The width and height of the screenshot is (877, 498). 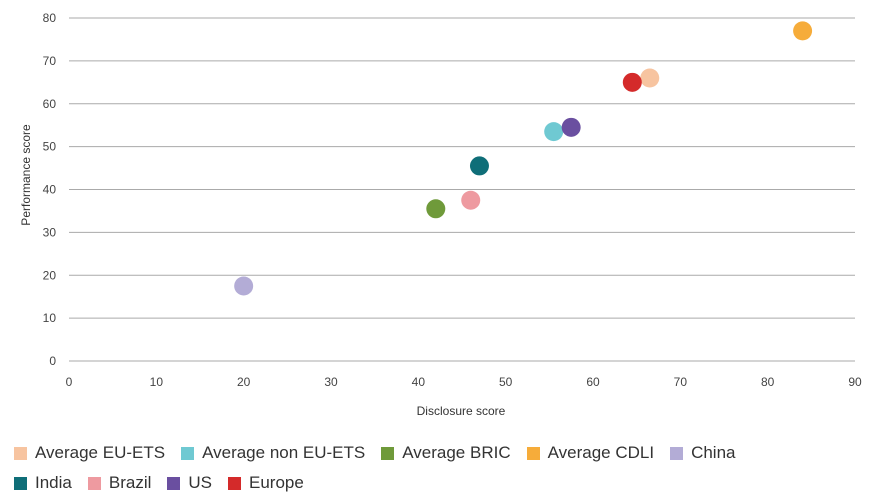 I want to click on data-point-average-cdli, so click(x=803, y=31).